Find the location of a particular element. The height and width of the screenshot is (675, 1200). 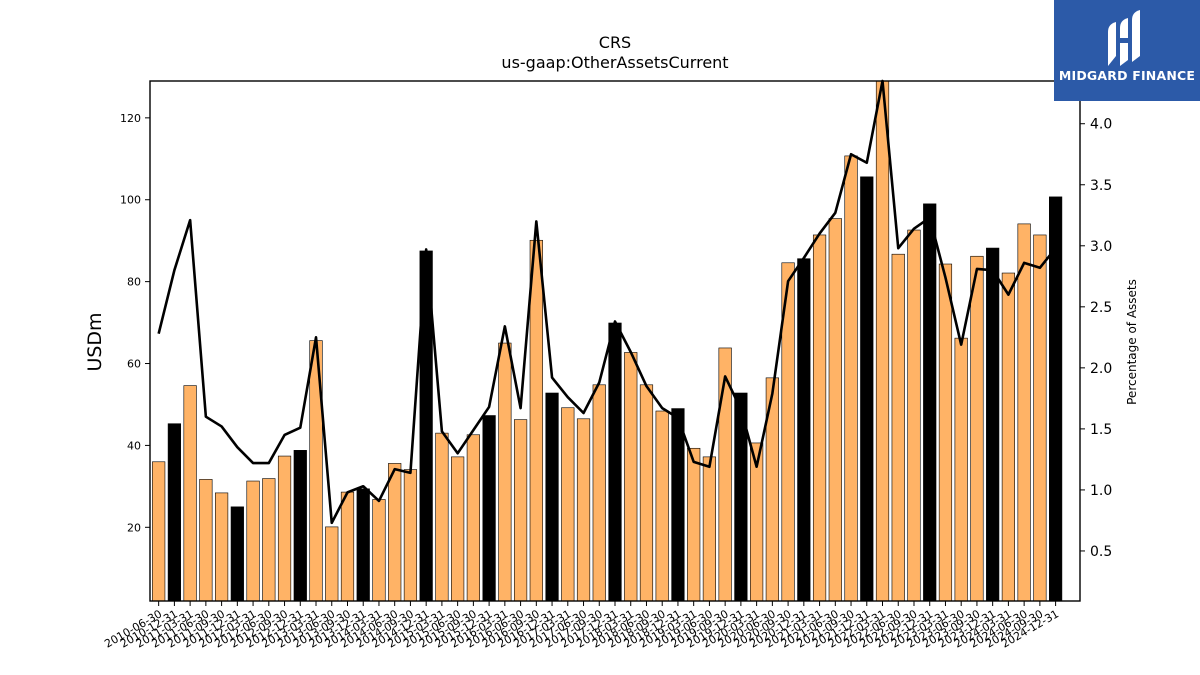

brand-logo: MIDGARD FINANCE is located at coordinates (1127, 50).